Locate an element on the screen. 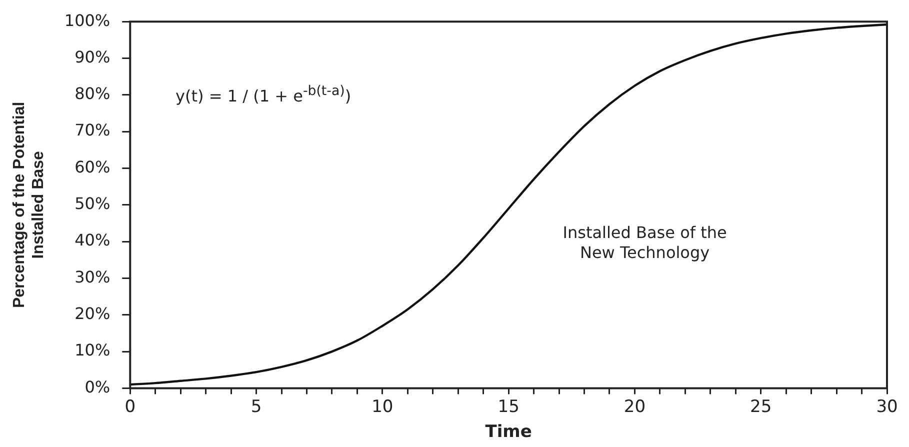 Image resolution: width=909 pixels, height=447 pixels. y-tick-label: 10% is located at coordinates (92, 350).